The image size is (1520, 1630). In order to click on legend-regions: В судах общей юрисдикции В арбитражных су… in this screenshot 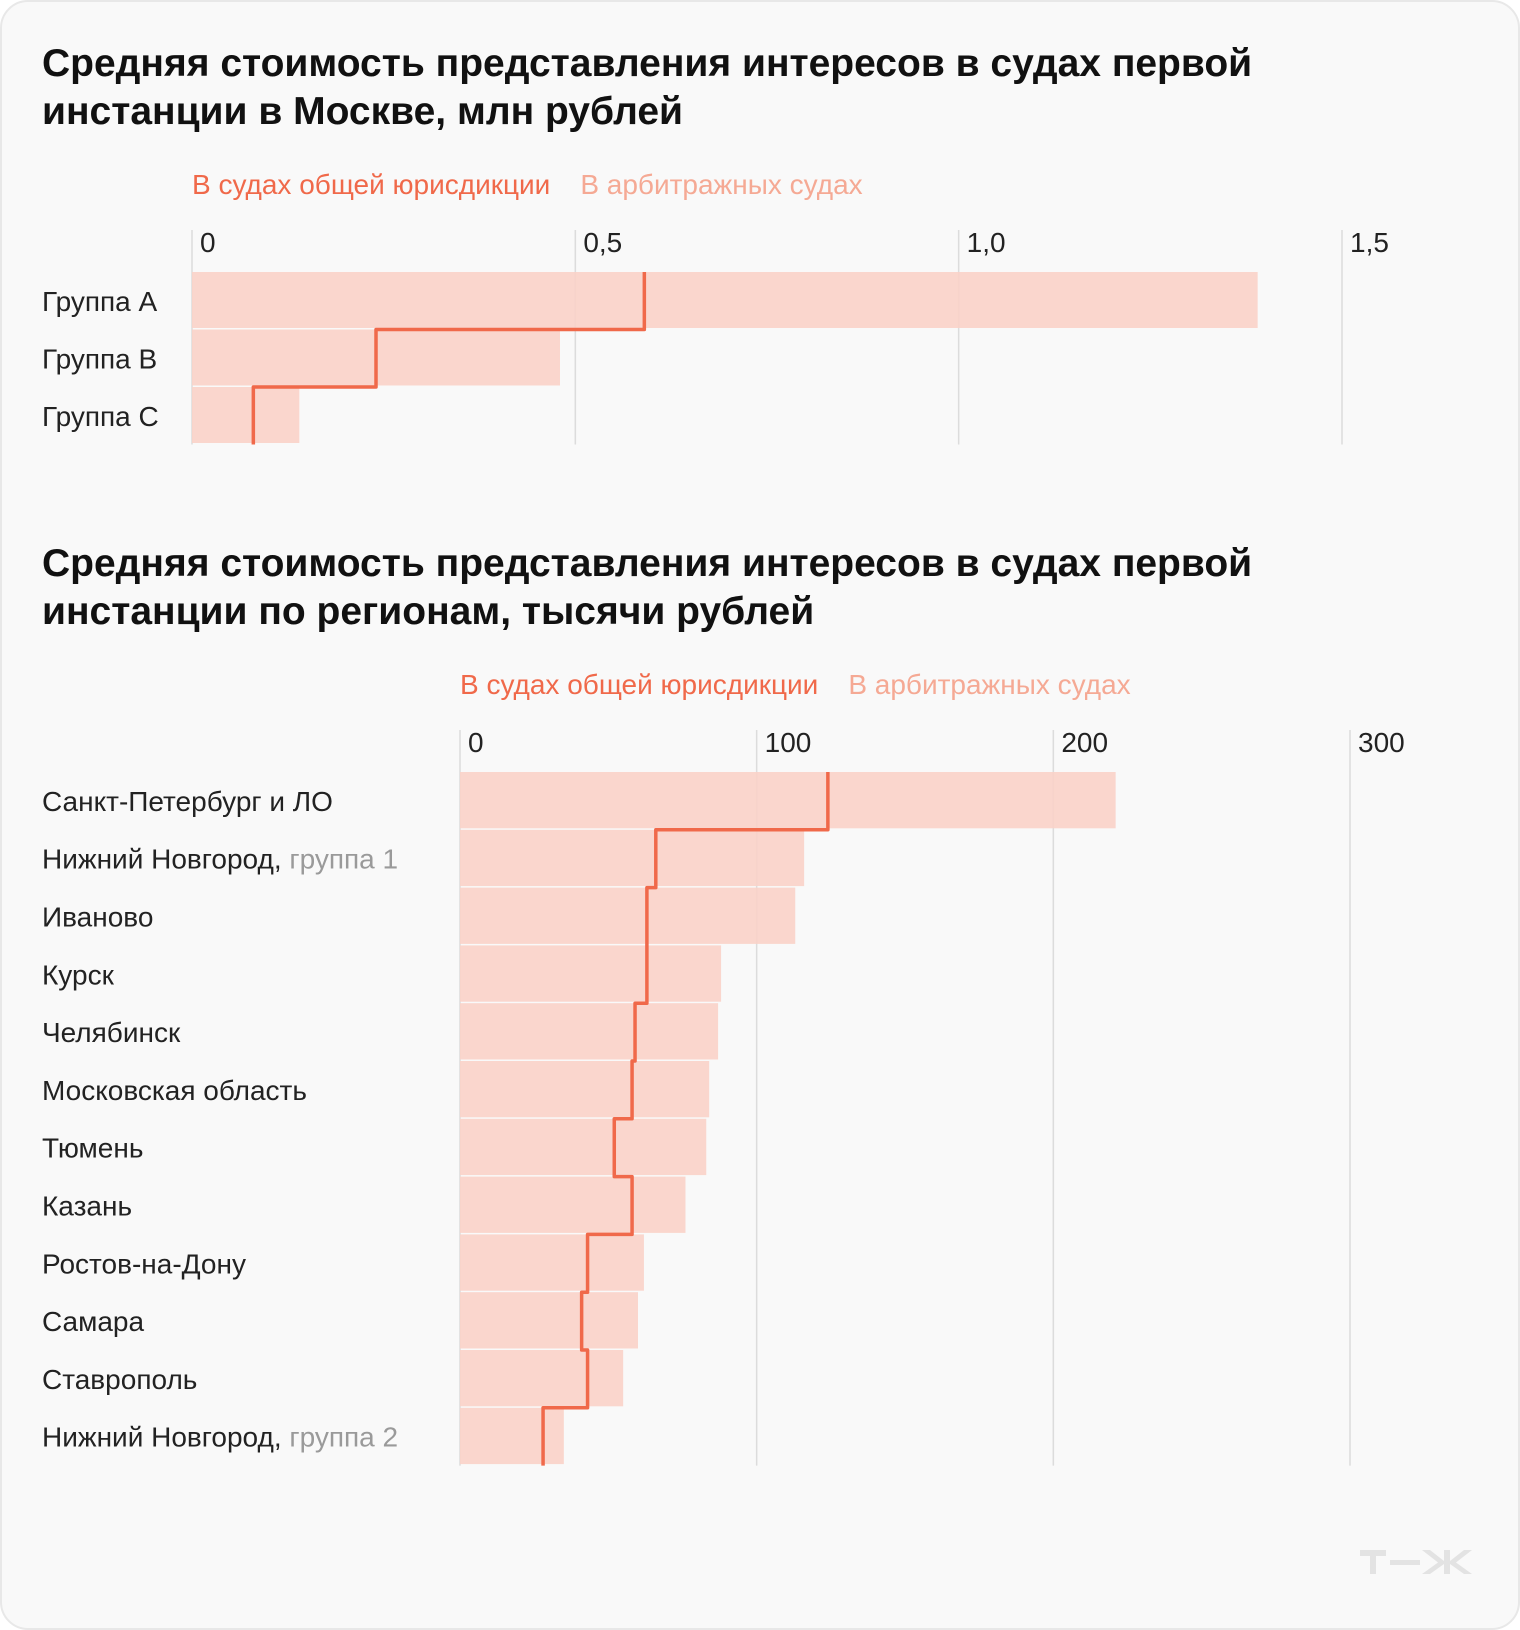, I will do `click(810, 685)`.